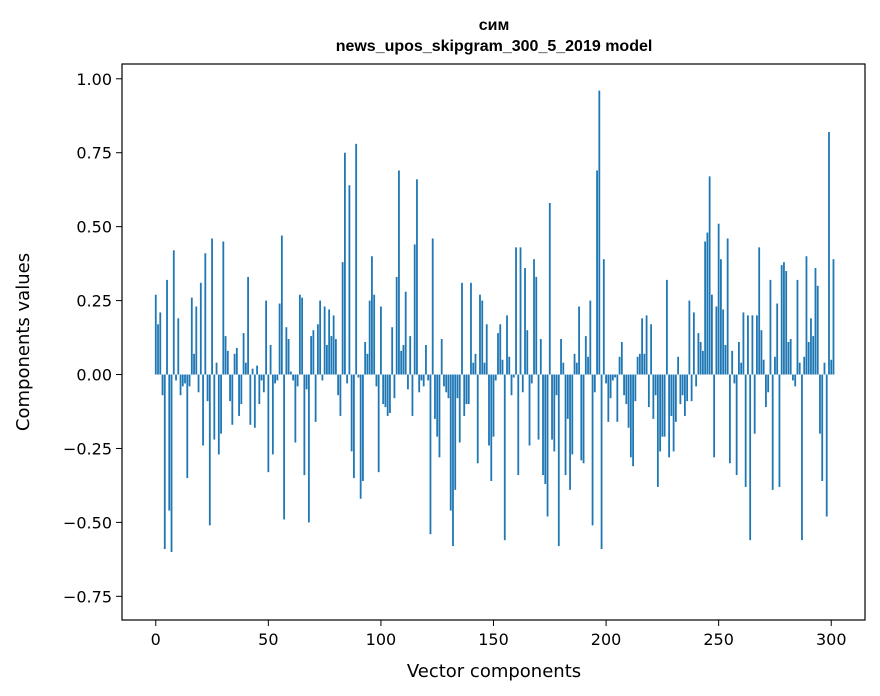 The height and width of the screenshot is (696, 880). I want to click on y-tick-label: 0.00, so click(94, 375).